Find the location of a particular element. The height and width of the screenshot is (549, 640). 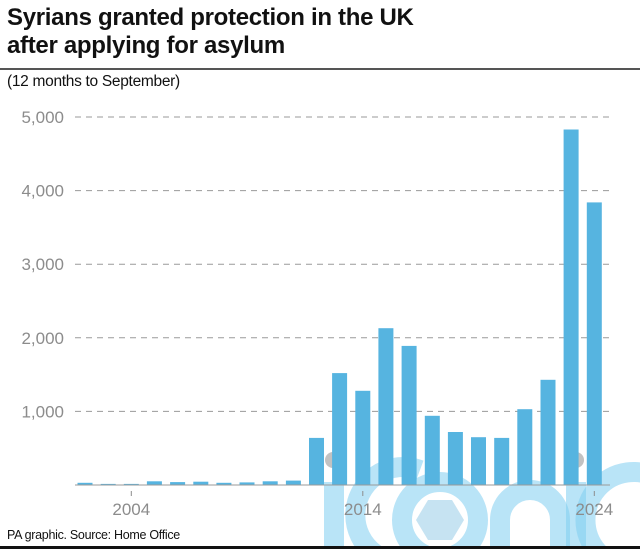

chart-subtitle: (12 months to September) is located at coordinates (93, 81).